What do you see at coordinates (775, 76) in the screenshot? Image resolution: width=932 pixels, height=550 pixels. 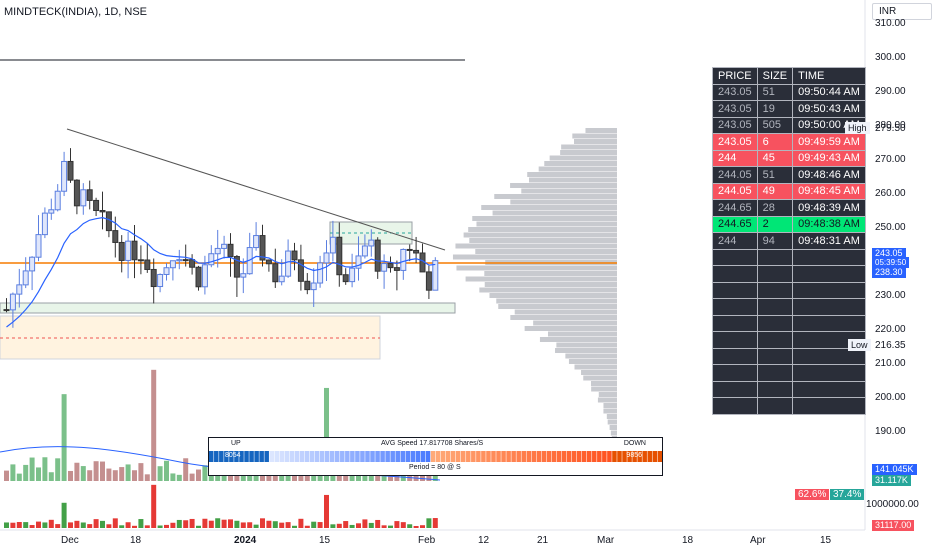 I see `col-size: SIZE` at bounding box center [775, 76].